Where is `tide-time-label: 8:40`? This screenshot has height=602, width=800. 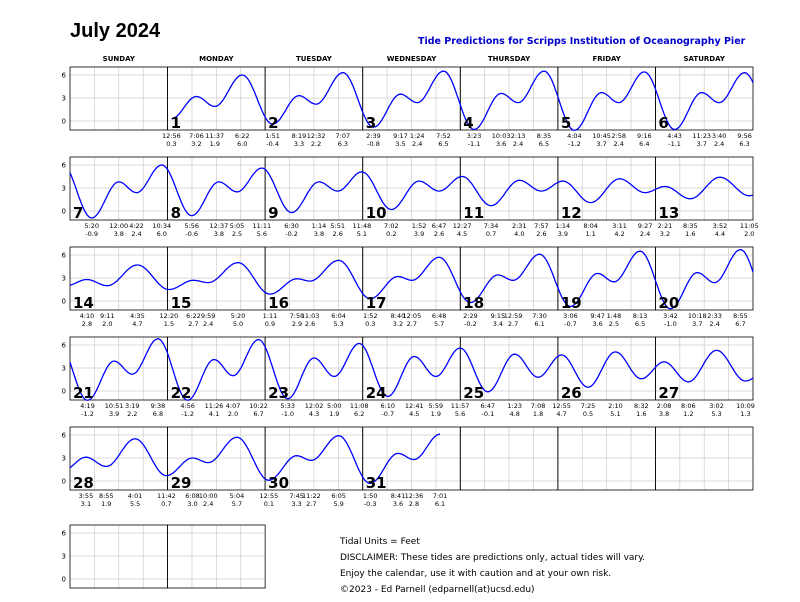
tide-time-label: 8:40 is located at coordinates (398, 316).